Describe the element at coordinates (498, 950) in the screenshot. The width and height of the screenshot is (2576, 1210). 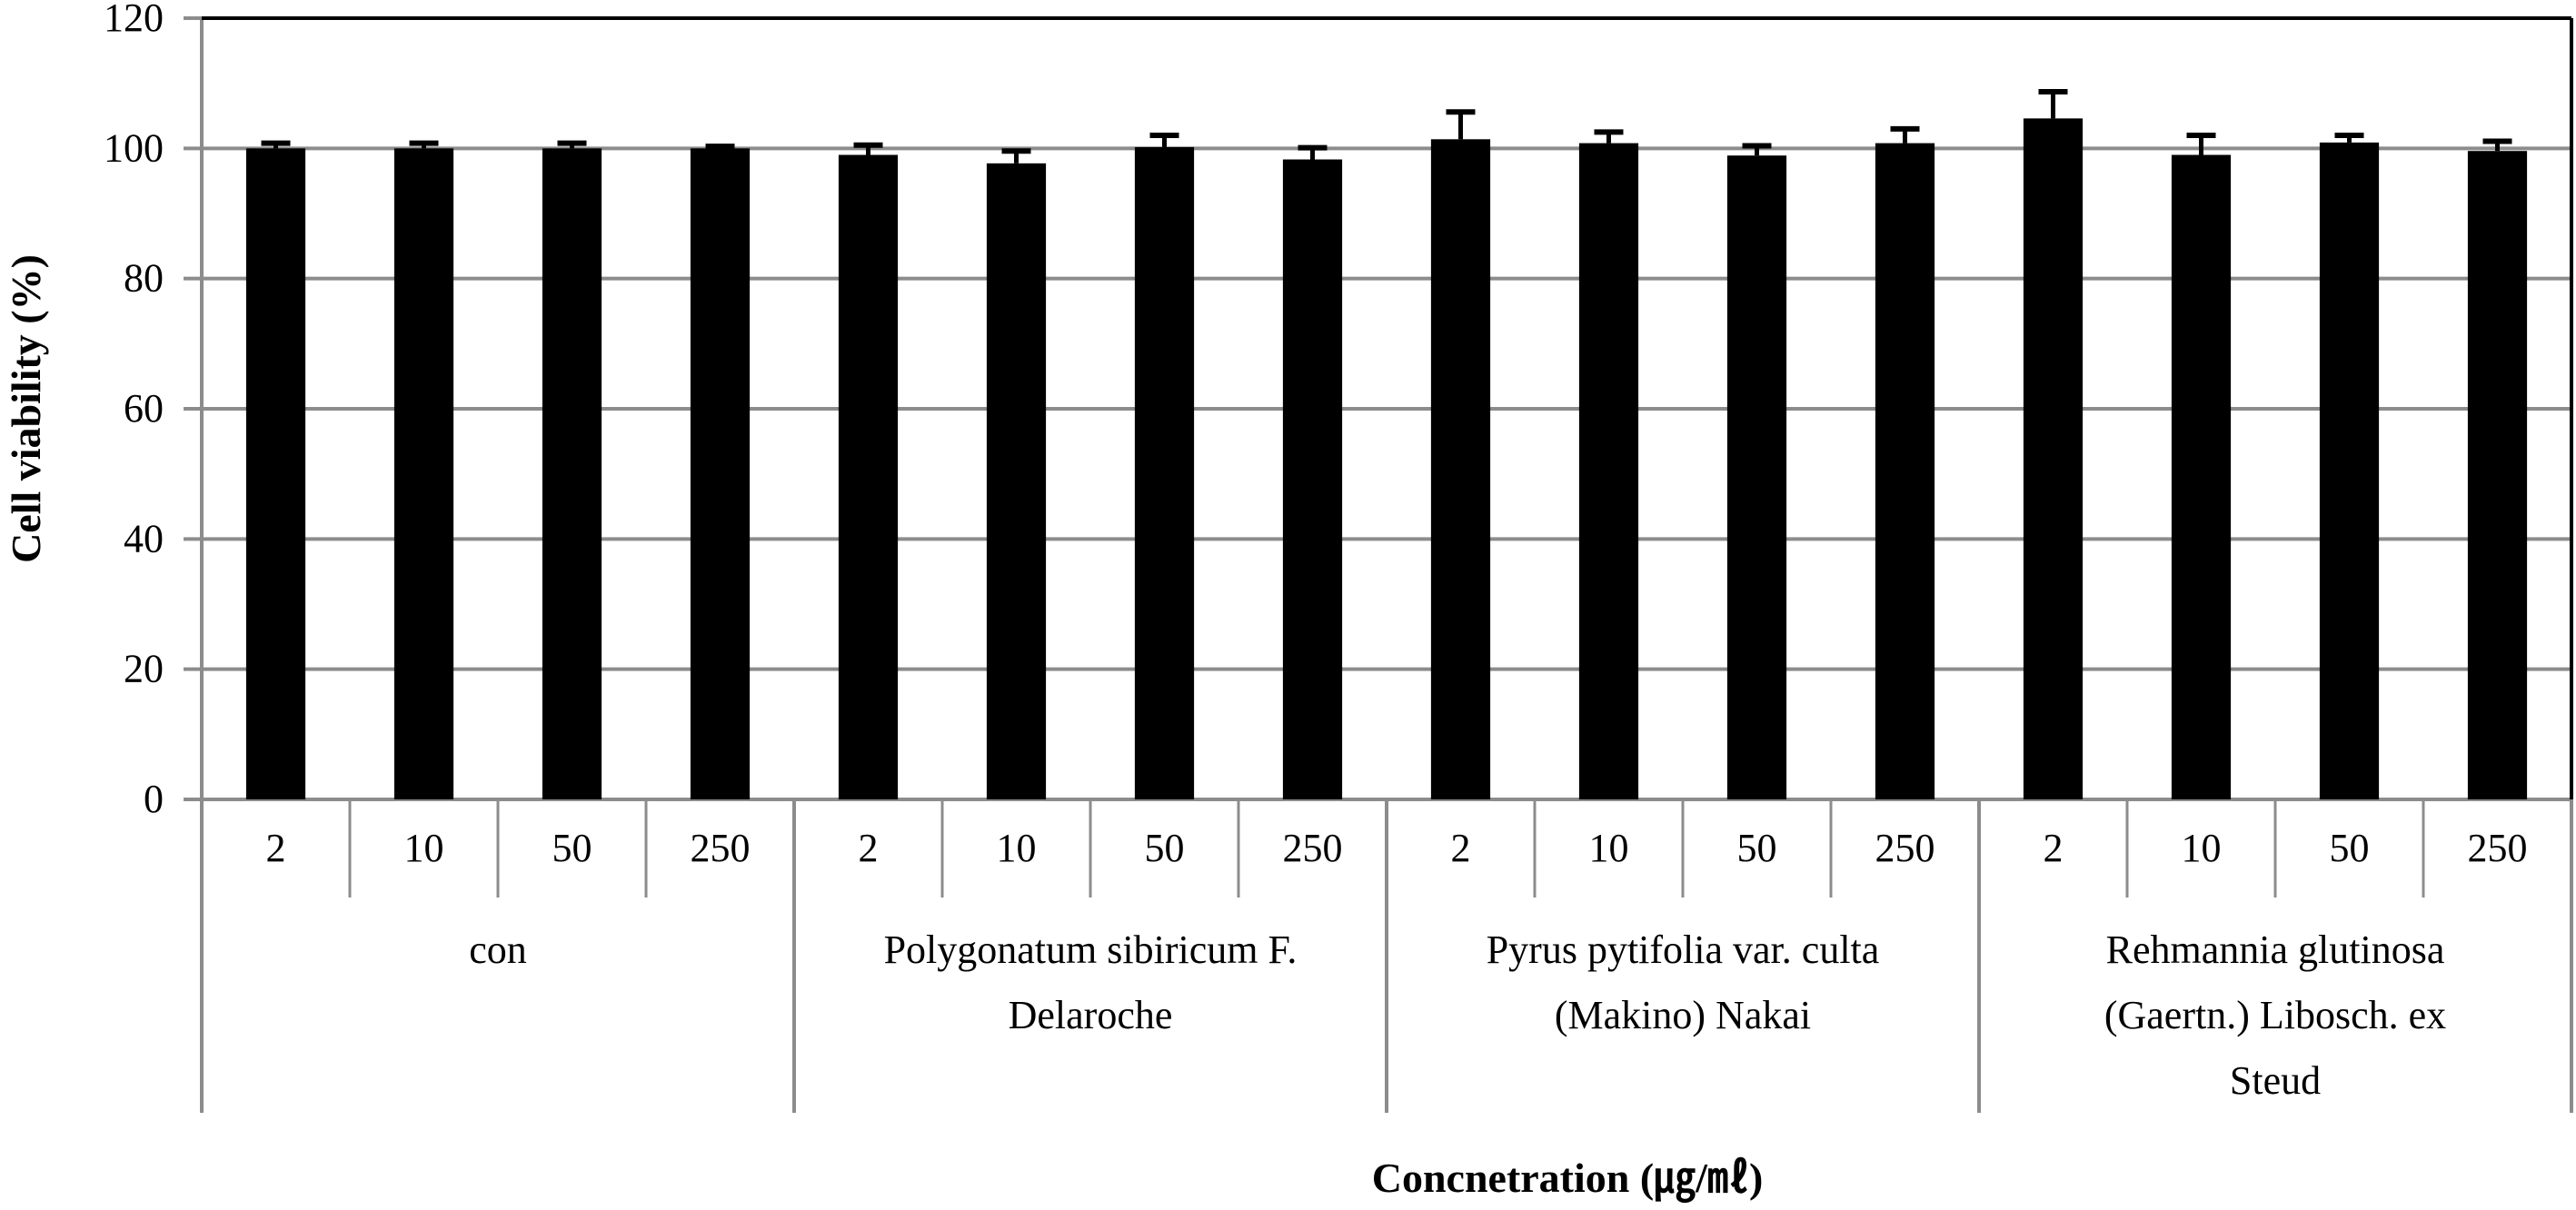
I see `x-group-label: con` at that location.